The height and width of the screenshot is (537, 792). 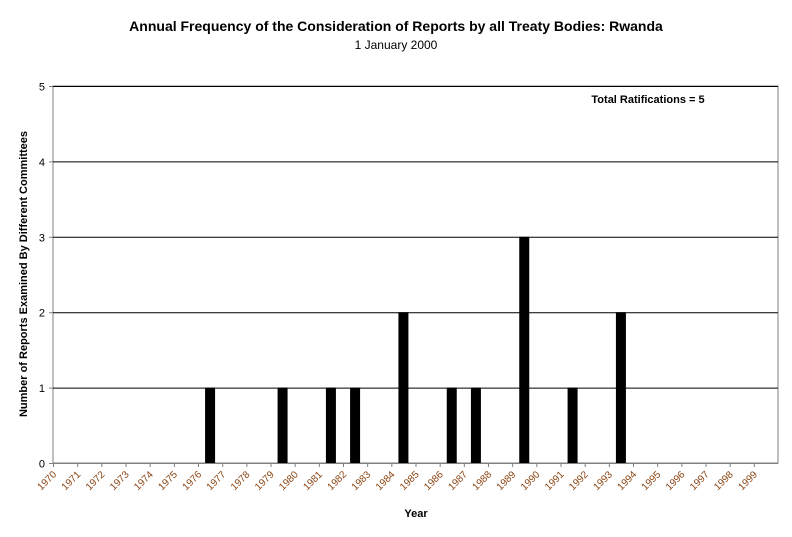 What do you see at coordinates (313, 481) in the screenshot?
I see `x-tick-label-1981: 1981` at bounding box center [313, 481].